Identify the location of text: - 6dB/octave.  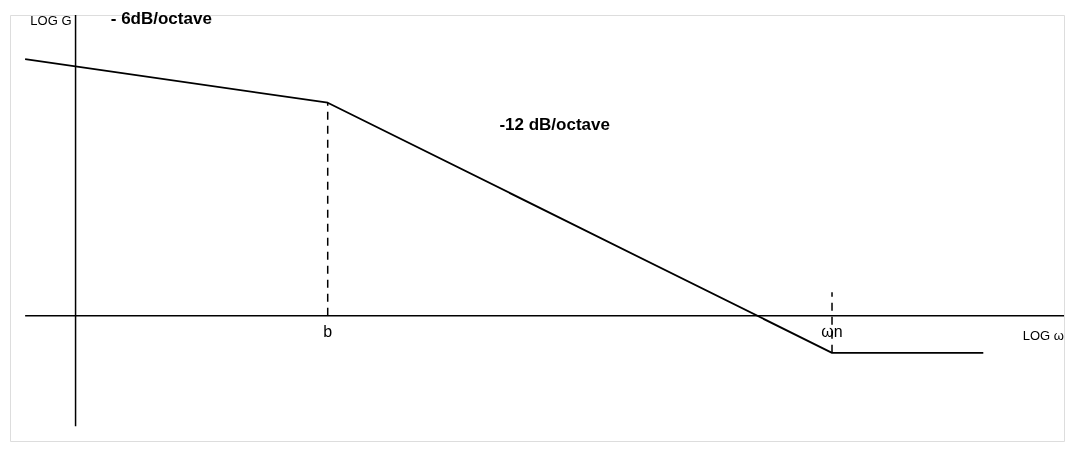
(161, 19).